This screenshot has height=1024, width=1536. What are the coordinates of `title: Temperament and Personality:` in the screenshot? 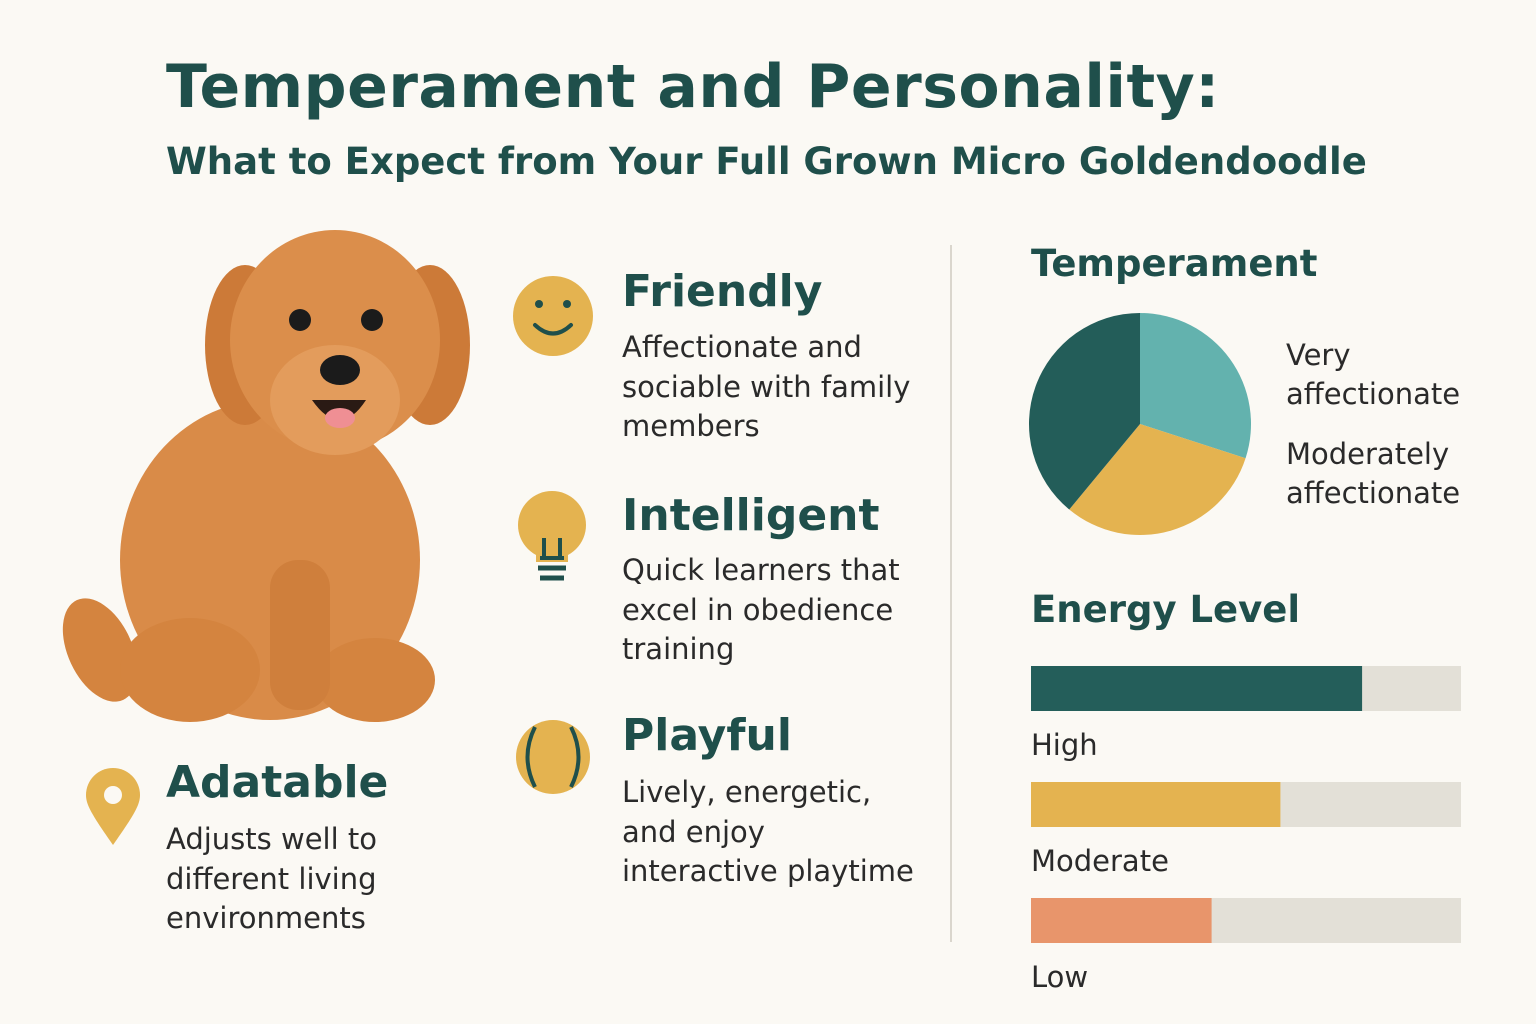 It's located at (693, 87).